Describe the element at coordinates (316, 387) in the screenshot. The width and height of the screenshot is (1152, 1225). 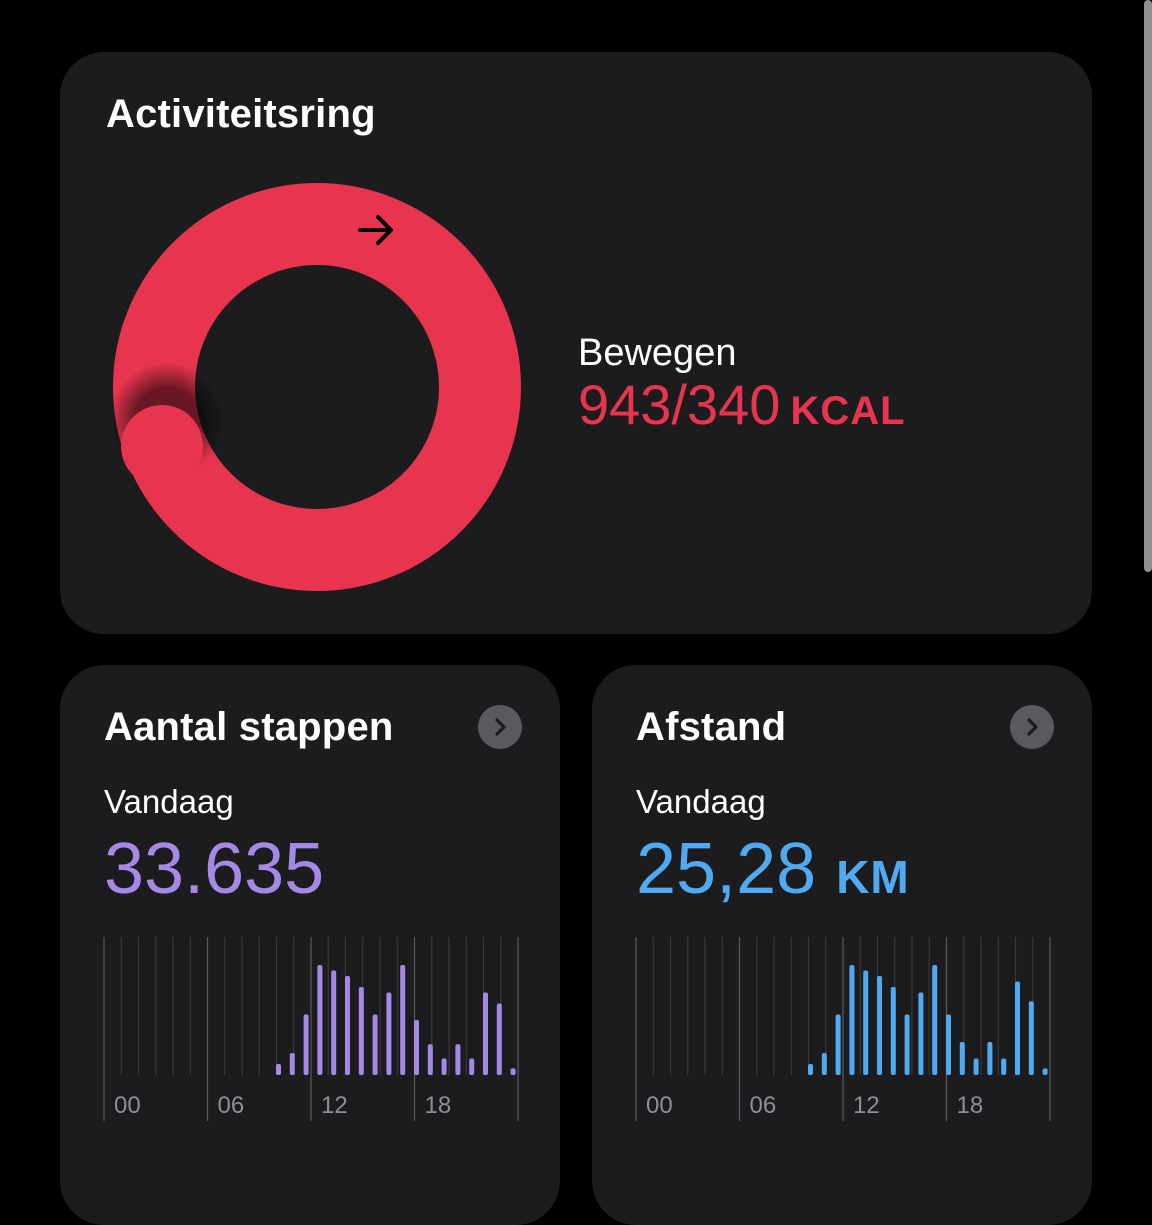
I see `activity-ring` at that location.